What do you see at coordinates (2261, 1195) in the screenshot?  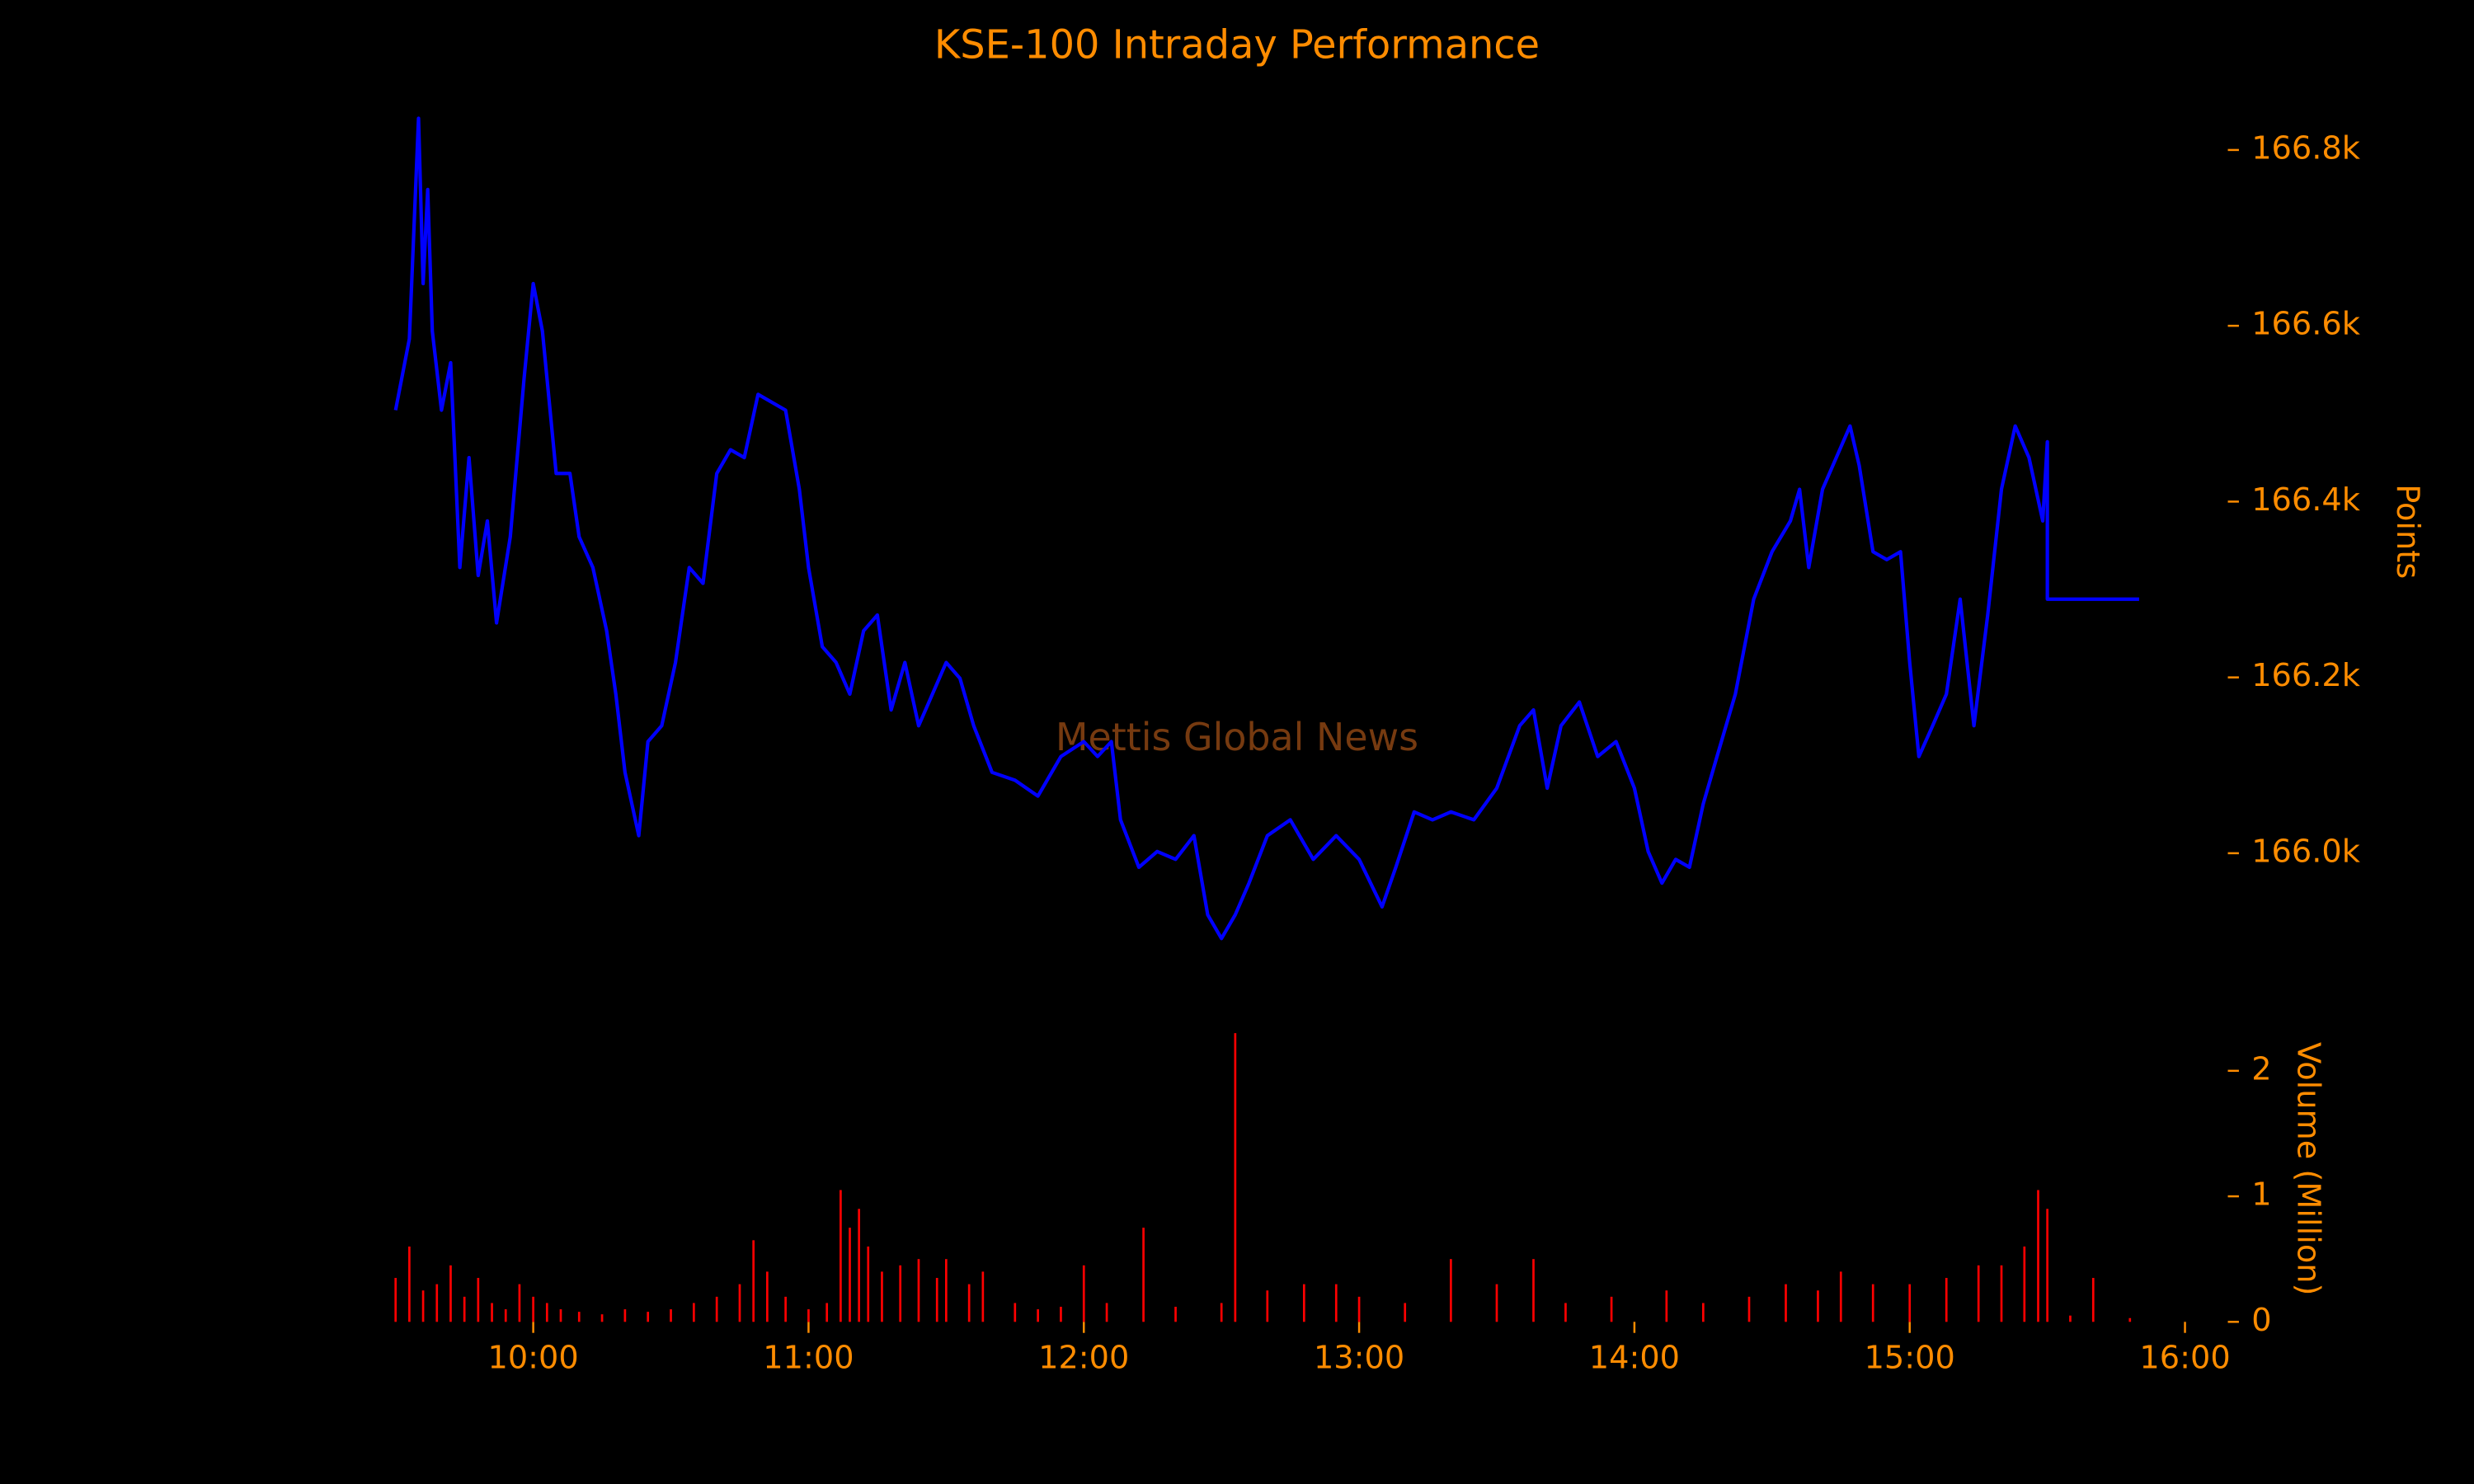 I see `y-tick-label: 1` at bounding box center [2261, 1195].